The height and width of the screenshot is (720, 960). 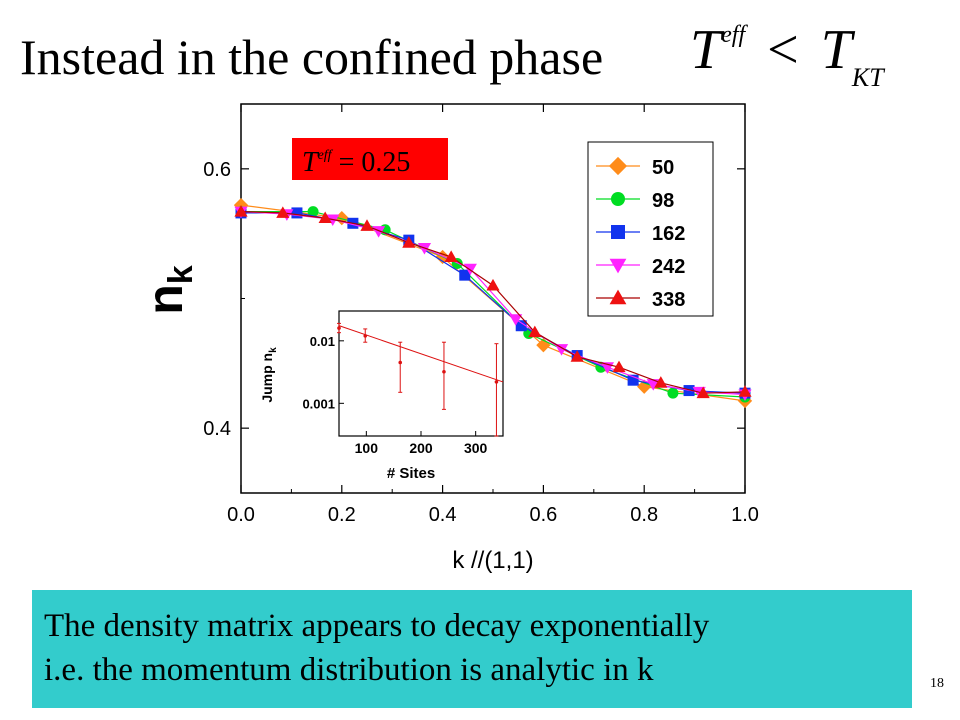 I want to click on inset-x-tick-label: 100, so click(x=367, y=448).